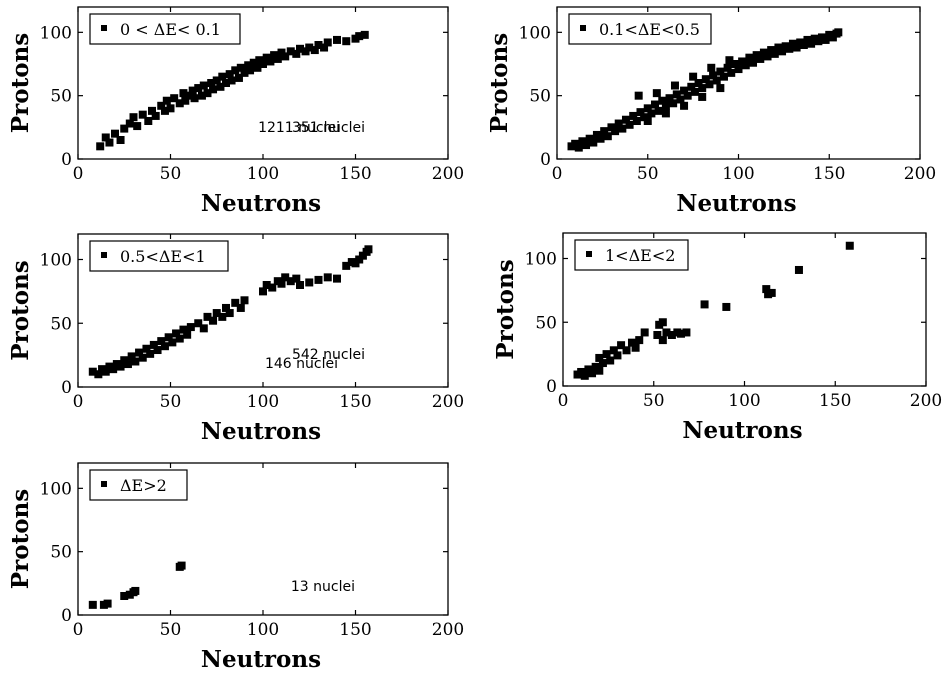  I want to click on legend-box, so click(640, 29).